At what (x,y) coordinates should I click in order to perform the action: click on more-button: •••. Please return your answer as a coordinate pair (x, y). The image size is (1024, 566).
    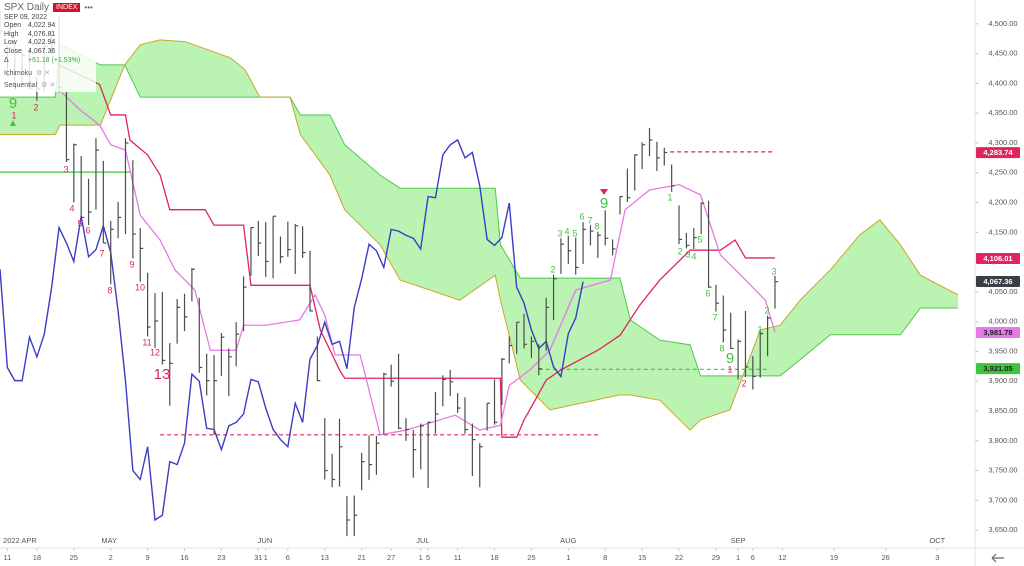
    Looking at the image, I should click on (88, 7).